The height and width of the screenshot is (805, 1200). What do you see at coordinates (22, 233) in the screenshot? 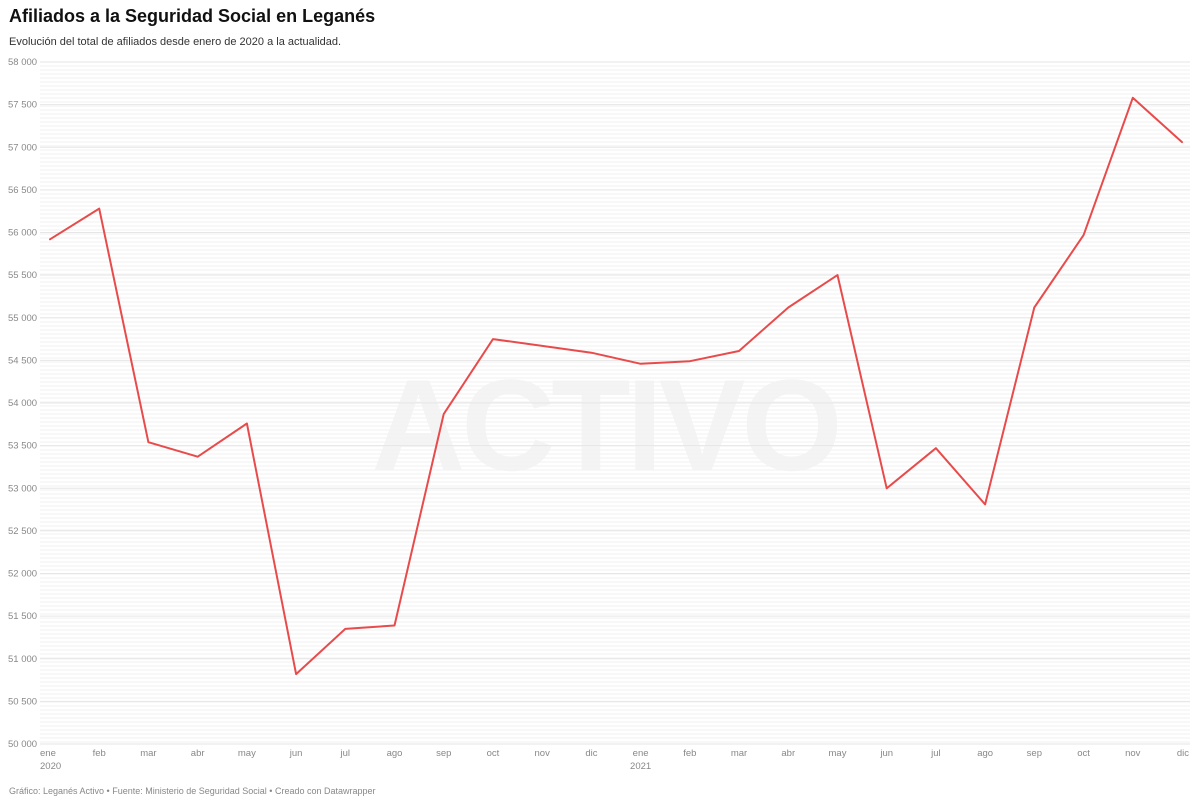
I see `y-tick-label: 56 000` at bounding box center [22, 233].